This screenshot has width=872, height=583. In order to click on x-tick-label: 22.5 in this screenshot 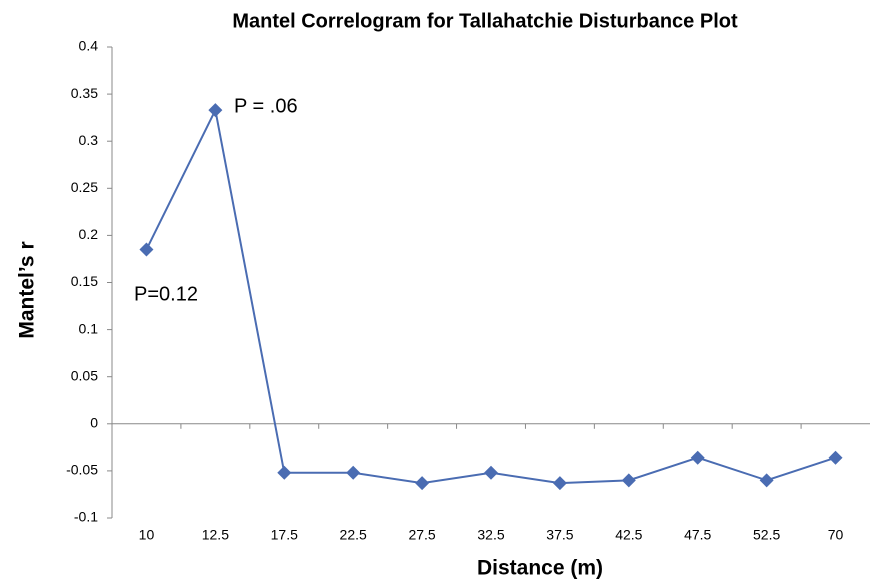, I will do `click(353, 535)`.